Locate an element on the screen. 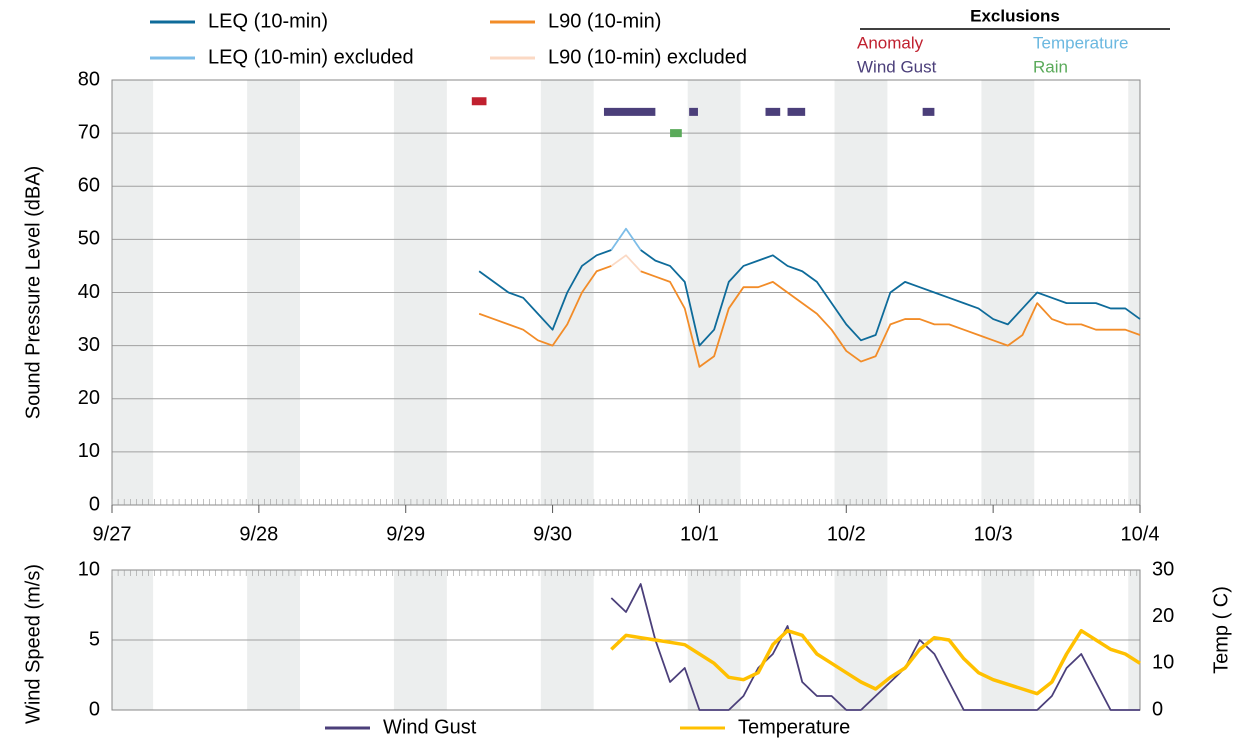  y-axis-label: Sound Pressure Level (dBA) is located at coordinates (33, 292).